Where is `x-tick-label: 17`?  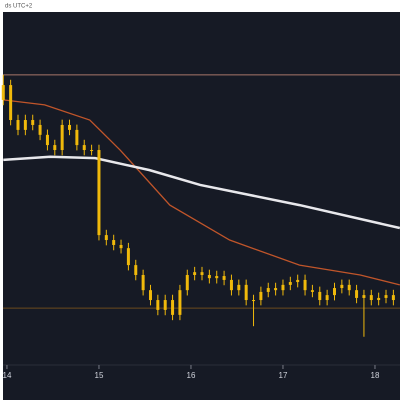
x-tick-label: 17 is located at coordinates (283, 375).